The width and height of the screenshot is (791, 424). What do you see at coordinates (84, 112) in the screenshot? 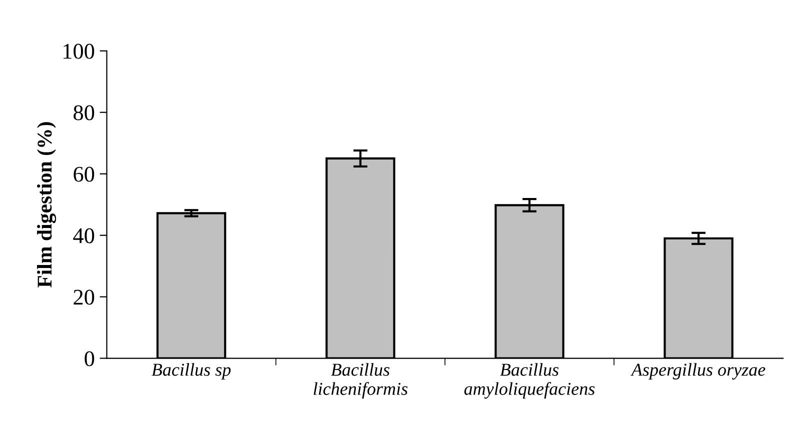
I see `y-tick-label: 80` at bounding box center [84, 112].